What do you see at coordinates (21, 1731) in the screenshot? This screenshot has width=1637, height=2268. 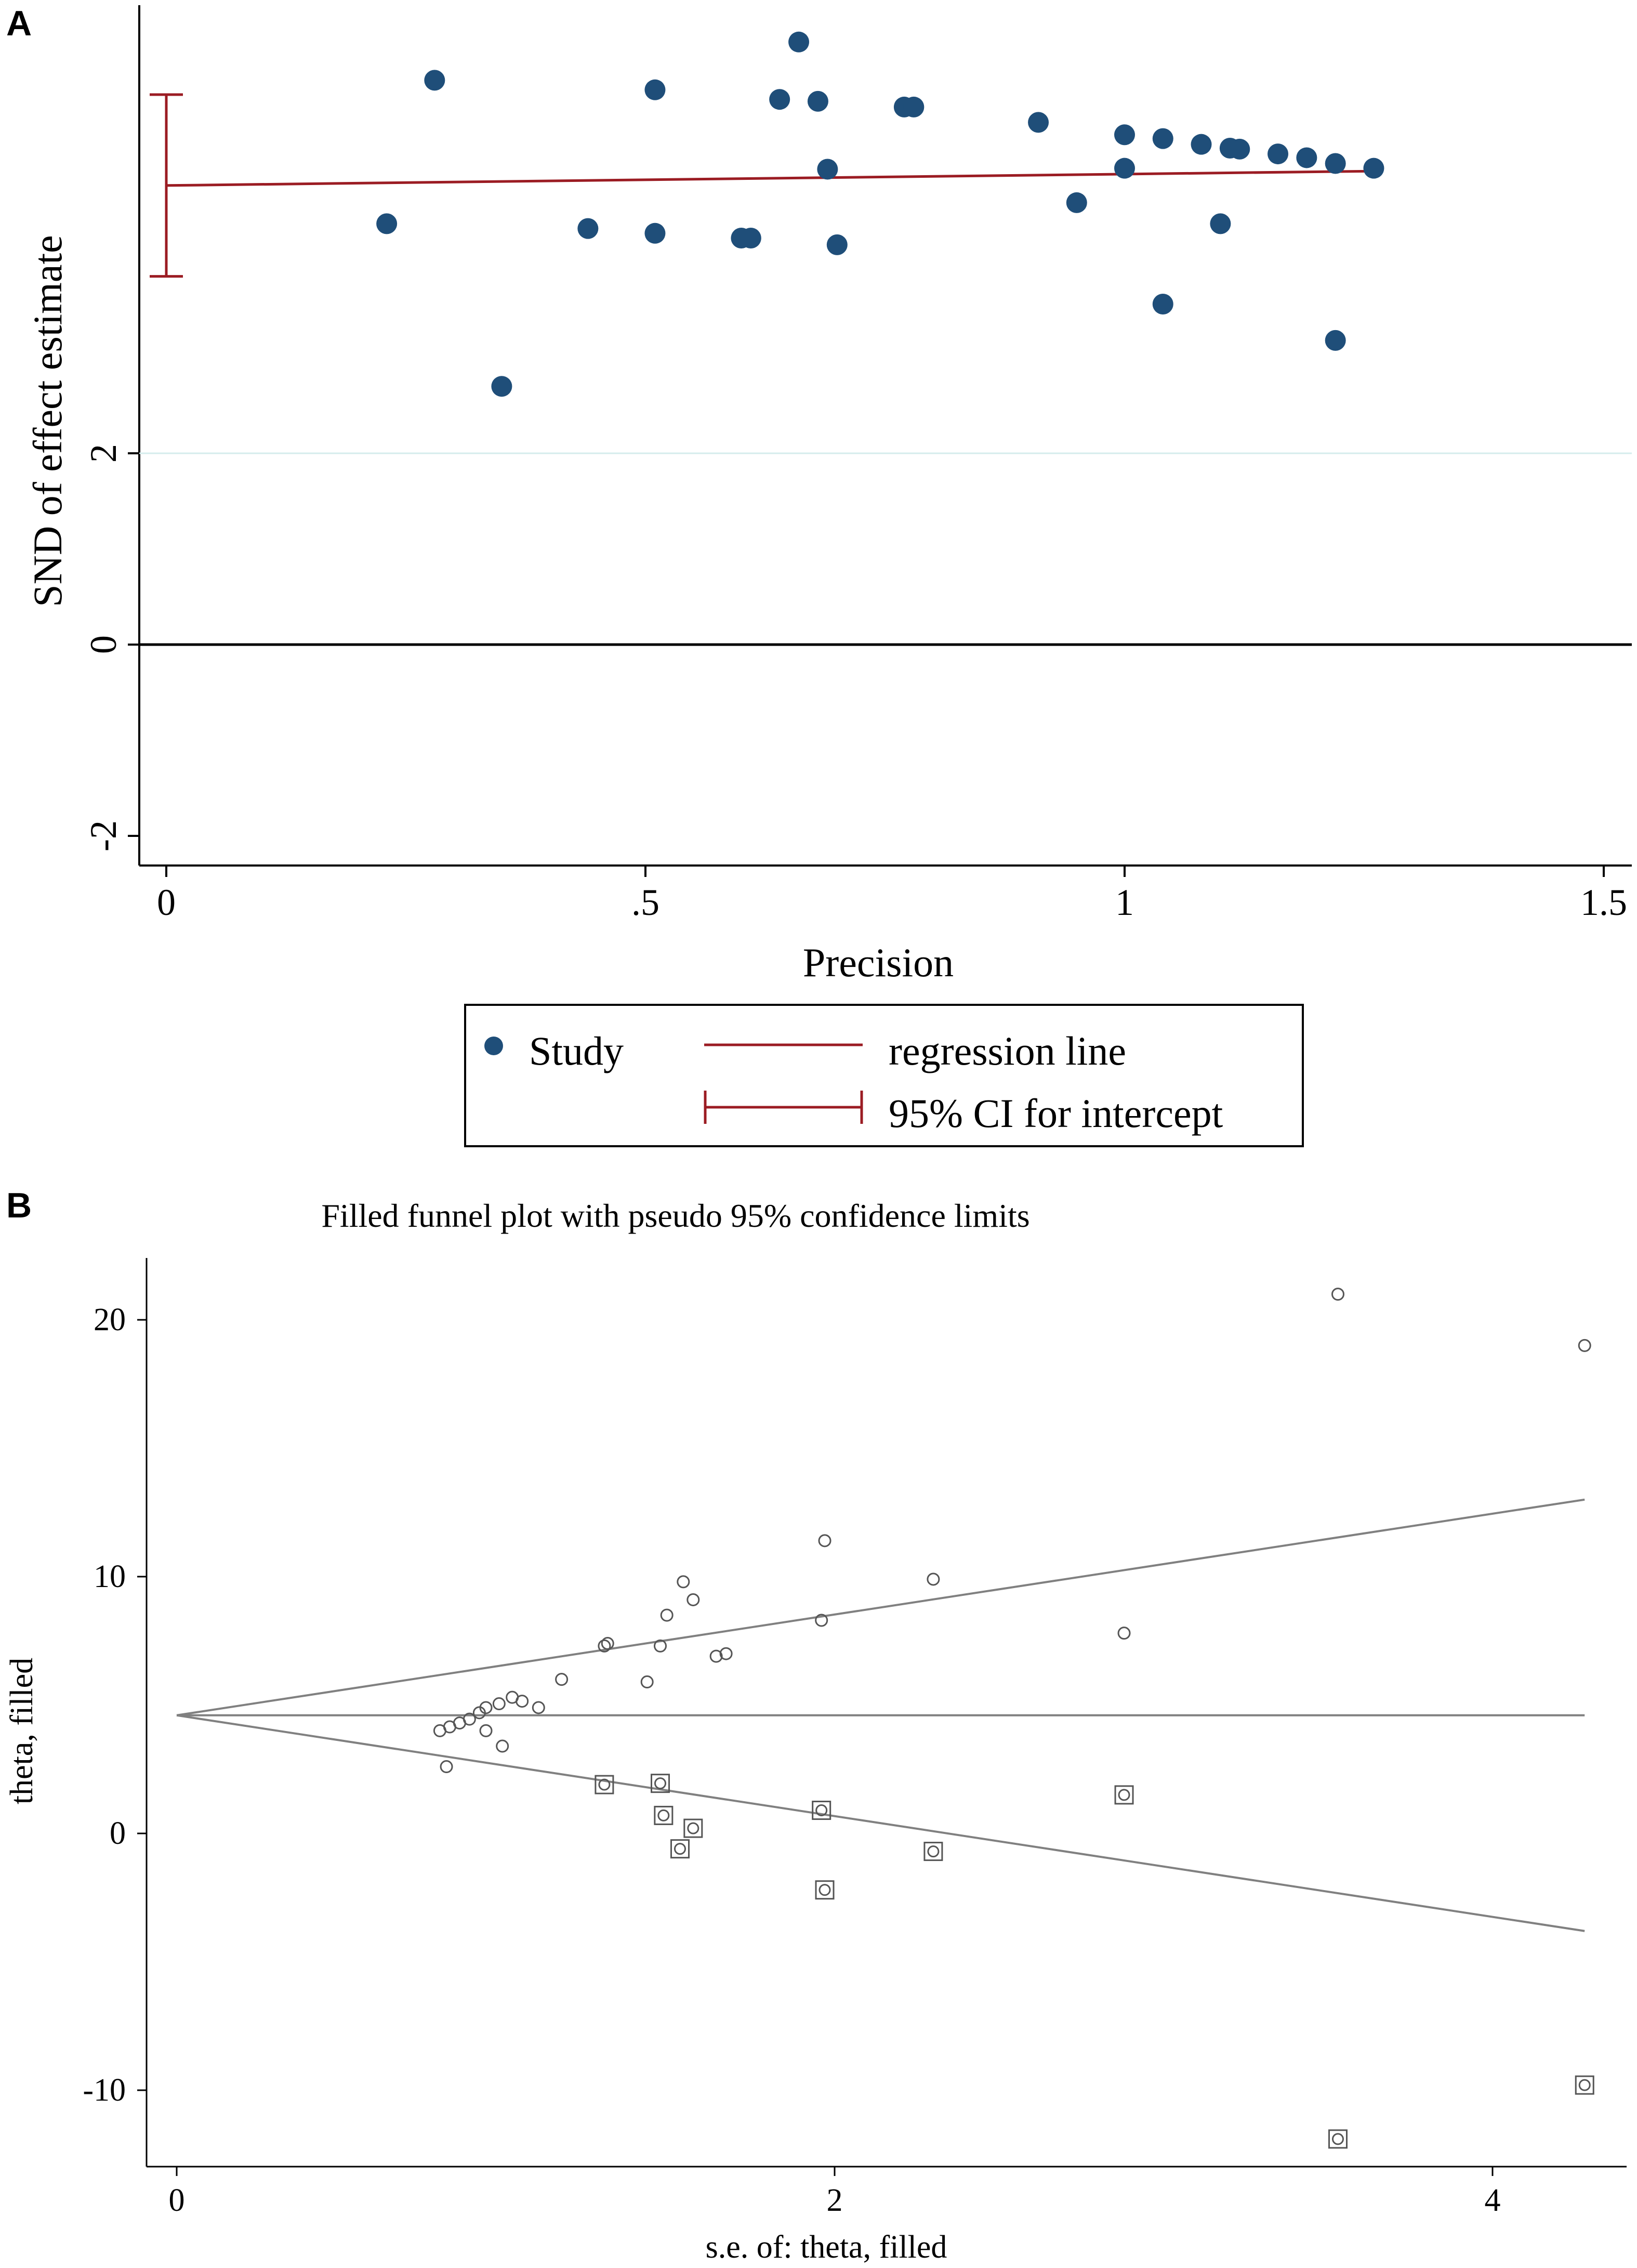 I see `panel-b-y-label: theta, filled` at bounding box center [21, 1731].